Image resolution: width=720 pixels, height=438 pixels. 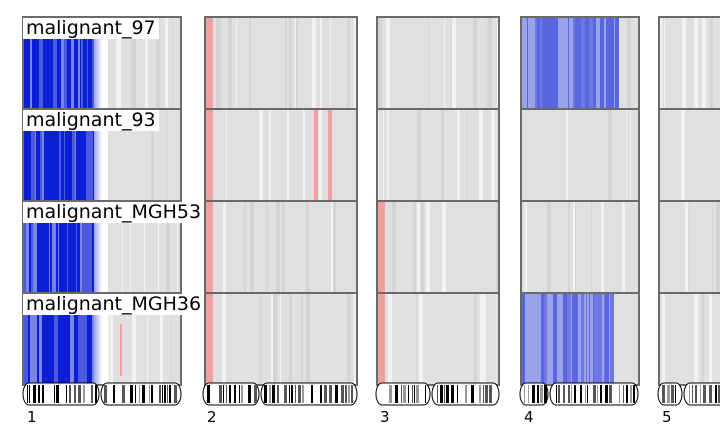 I want to click on chromosome-3-panel, so click(x=438, y=201).